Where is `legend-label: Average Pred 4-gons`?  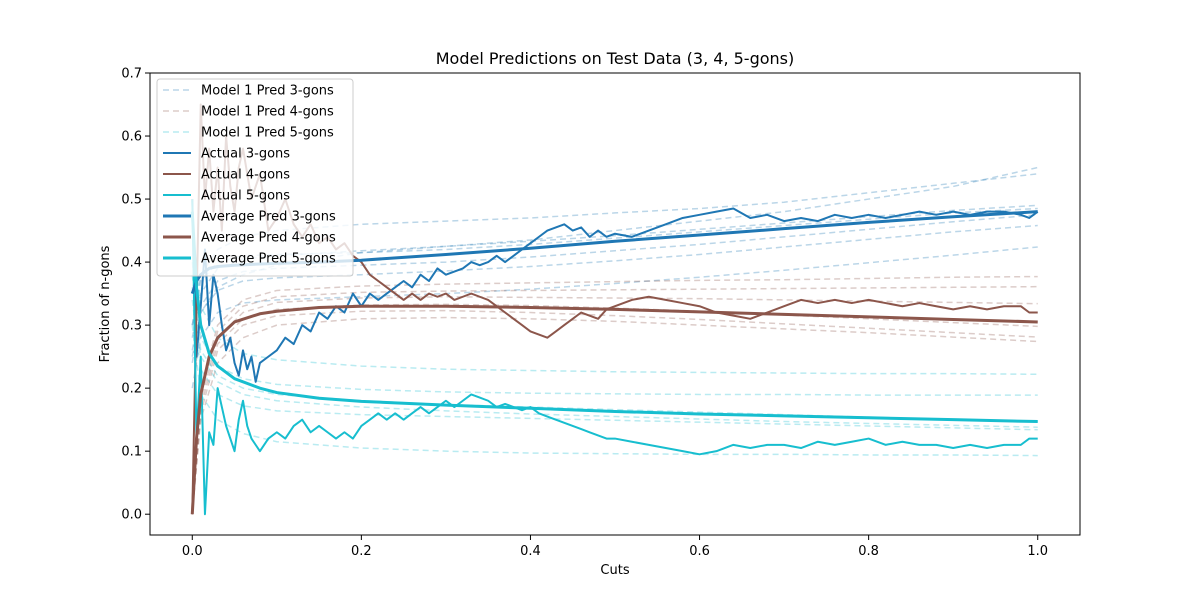
legend-label: Average Pred 4-gons is located at coordinates (268, 238).